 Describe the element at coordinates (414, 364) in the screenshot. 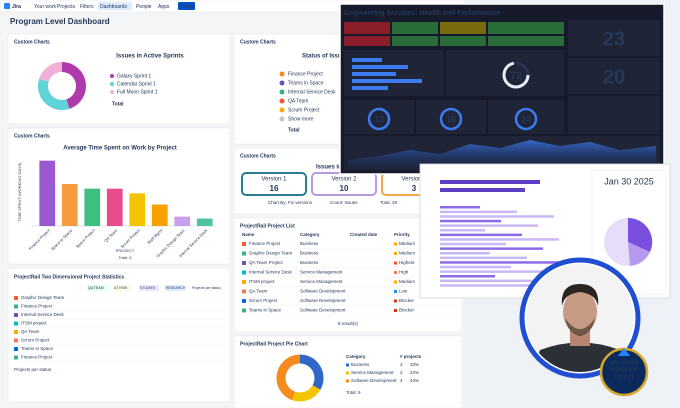

I see `category-percent: 33%` at that location.